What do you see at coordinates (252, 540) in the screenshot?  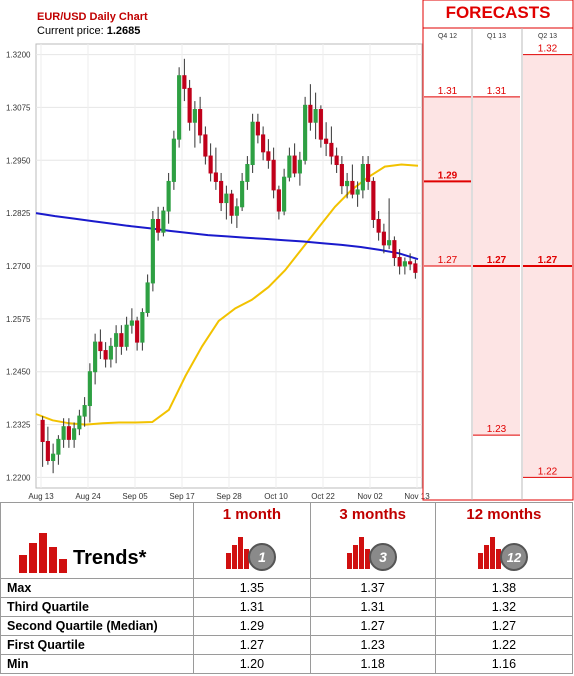 I see `header-1-month: 1 month 1` at bounding box center [252, 540].